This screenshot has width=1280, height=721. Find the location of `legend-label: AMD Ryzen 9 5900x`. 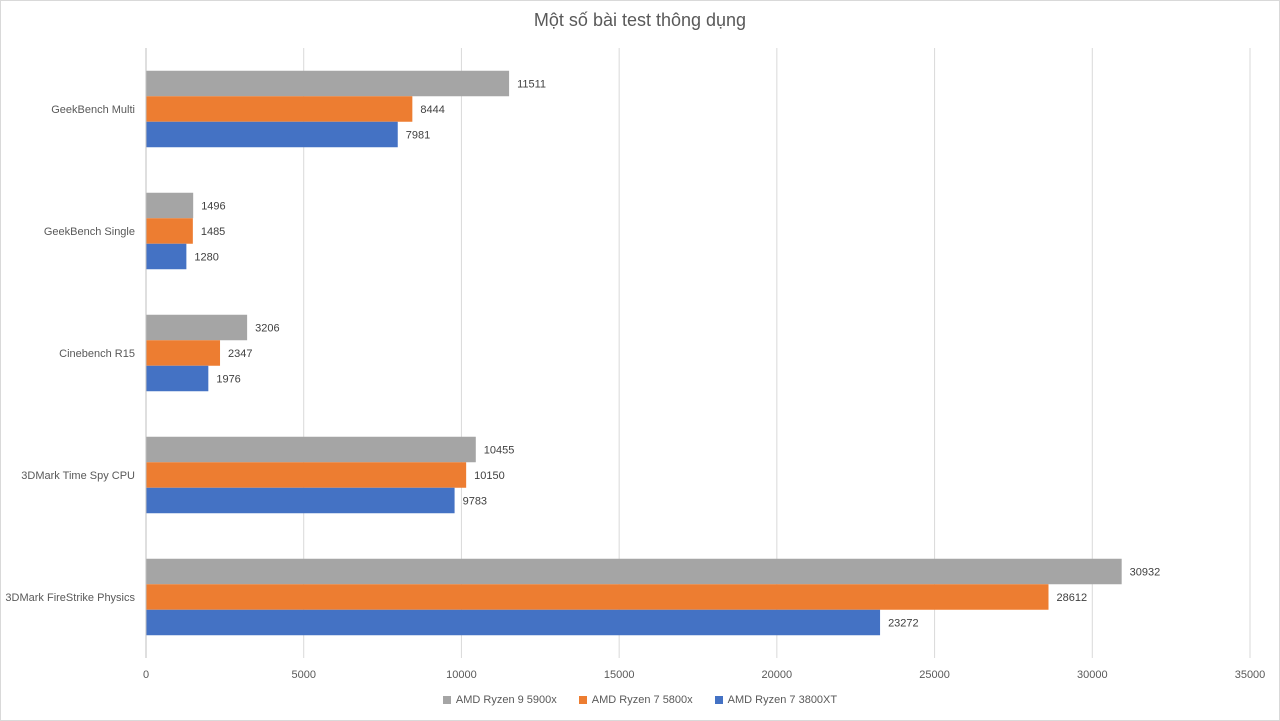

legend-label: AMD Ryzen 9 5900x is located at coordinates (506, 700).